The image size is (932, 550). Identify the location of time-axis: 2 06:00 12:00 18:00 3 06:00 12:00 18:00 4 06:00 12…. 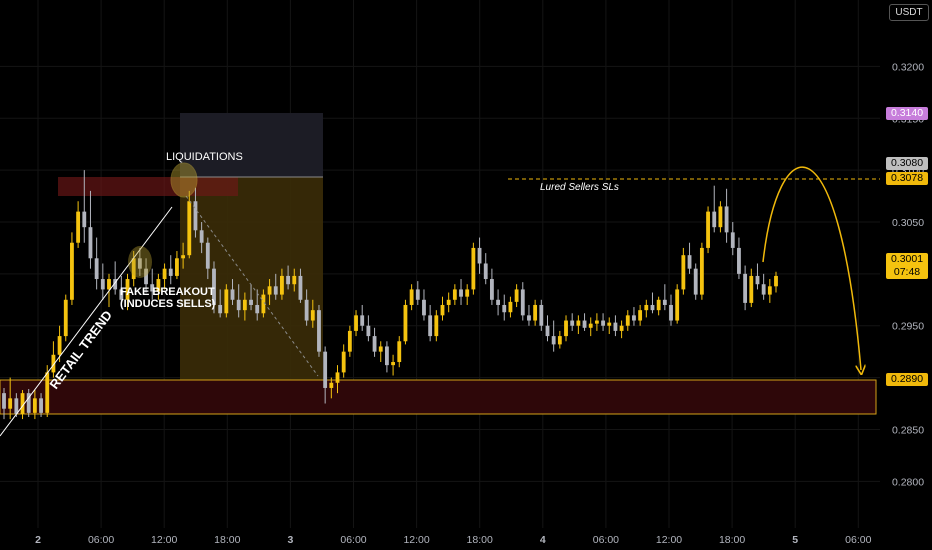
(453, 540).